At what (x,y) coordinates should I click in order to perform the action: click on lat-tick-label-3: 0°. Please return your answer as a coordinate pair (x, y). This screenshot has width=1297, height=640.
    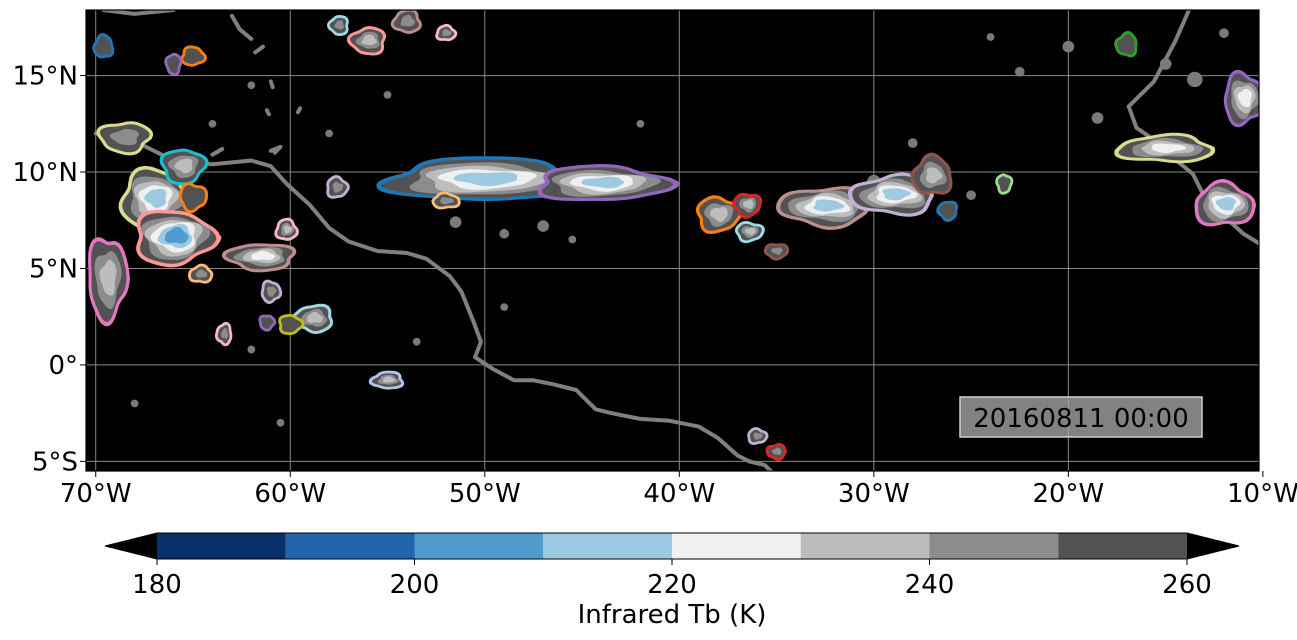
    Looking at the image, I should click on (63, 366).